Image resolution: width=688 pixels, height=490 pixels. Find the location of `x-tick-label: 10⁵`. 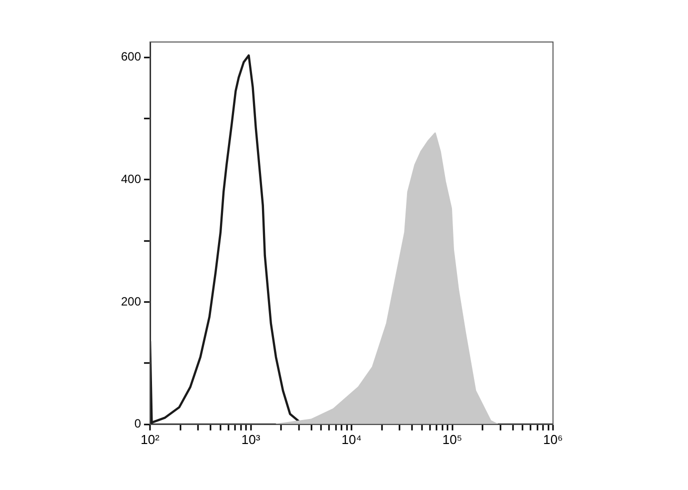

x-tick-label: 10⁵ is located at coordinates (452, 439).